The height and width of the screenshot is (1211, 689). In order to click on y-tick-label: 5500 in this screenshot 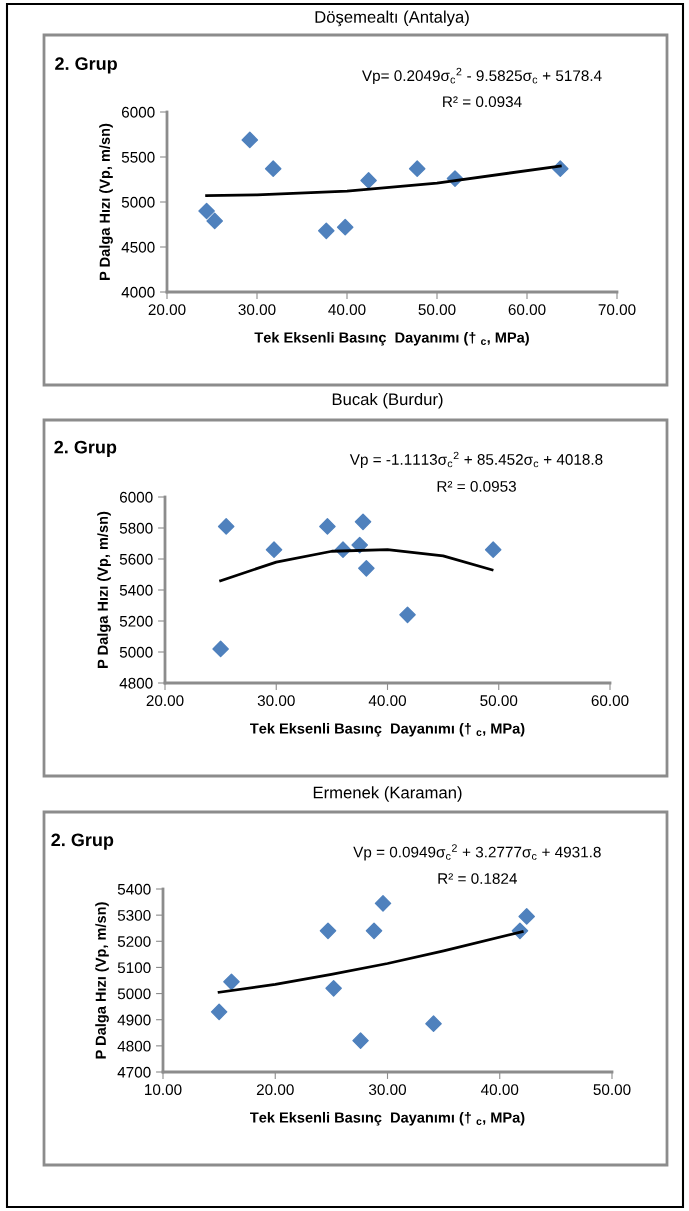, I will do `click(138, 157)`.